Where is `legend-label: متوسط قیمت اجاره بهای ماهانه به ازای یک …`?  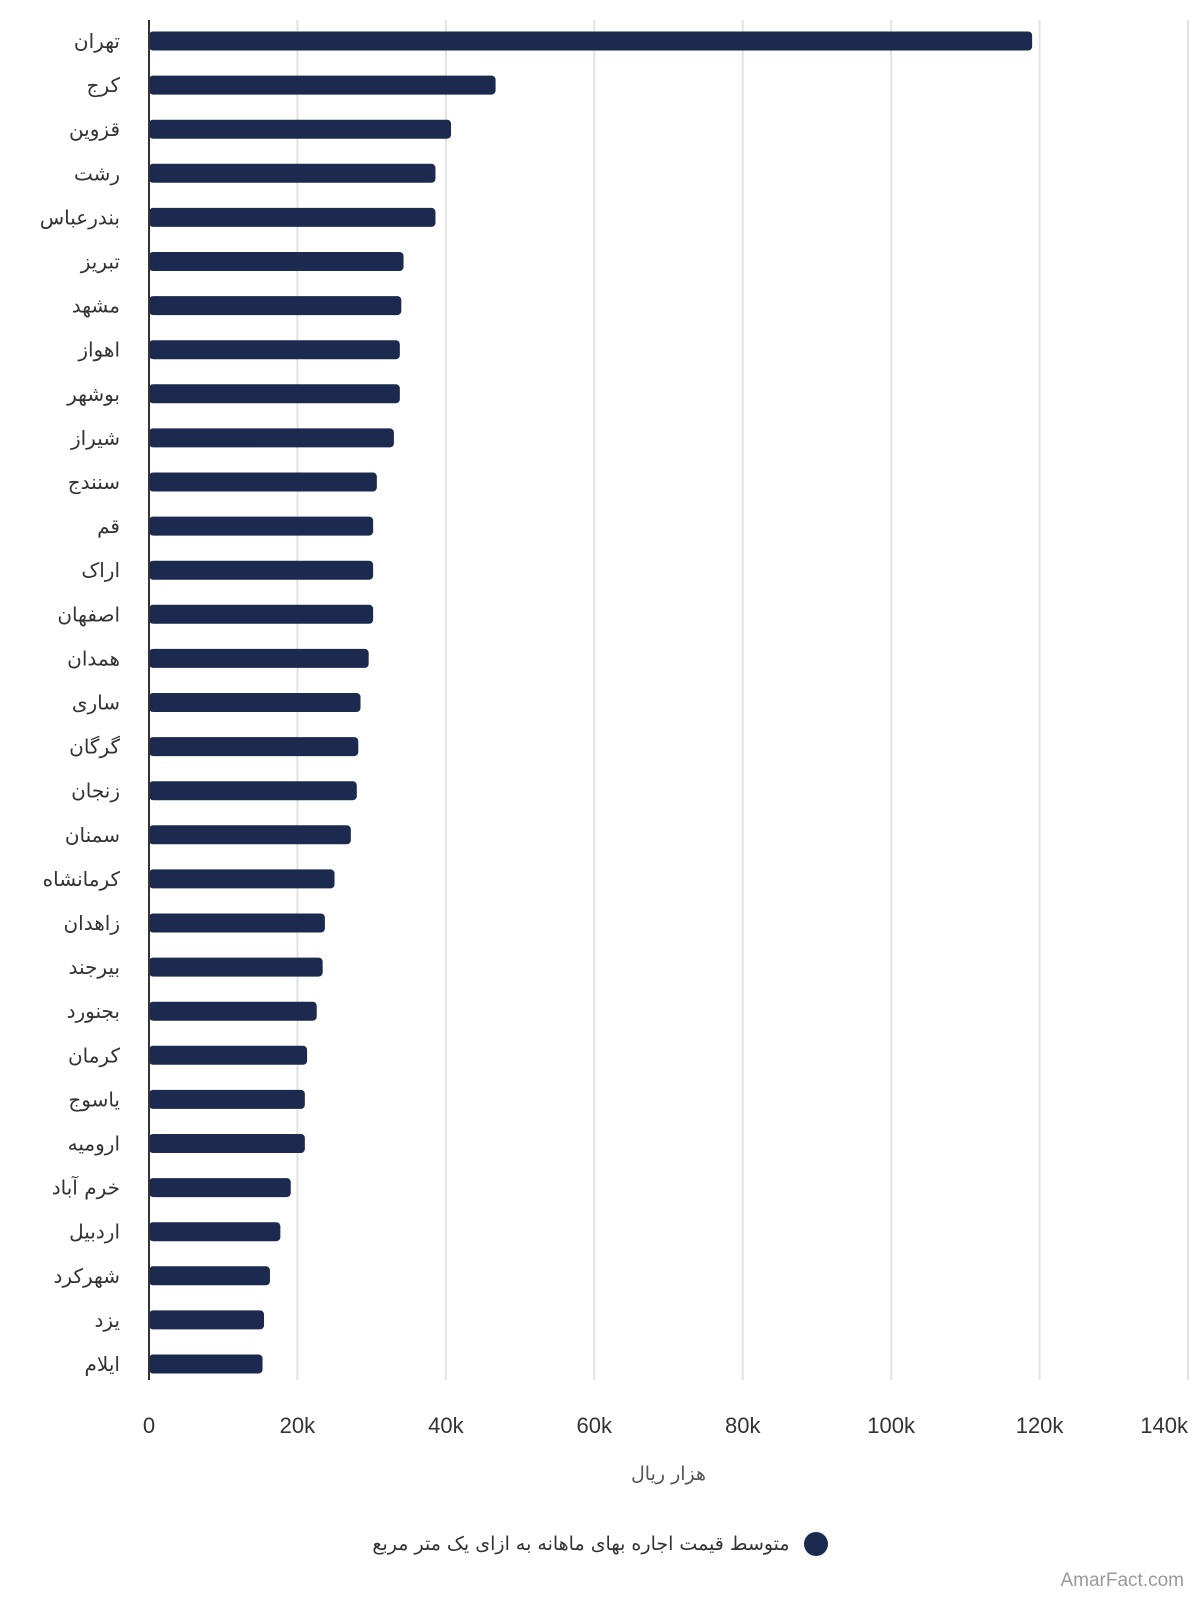 legend-label: متوسط قیمت اجاره بهای ماهانه به ازای یک … is located at coordinates (581, 1544).